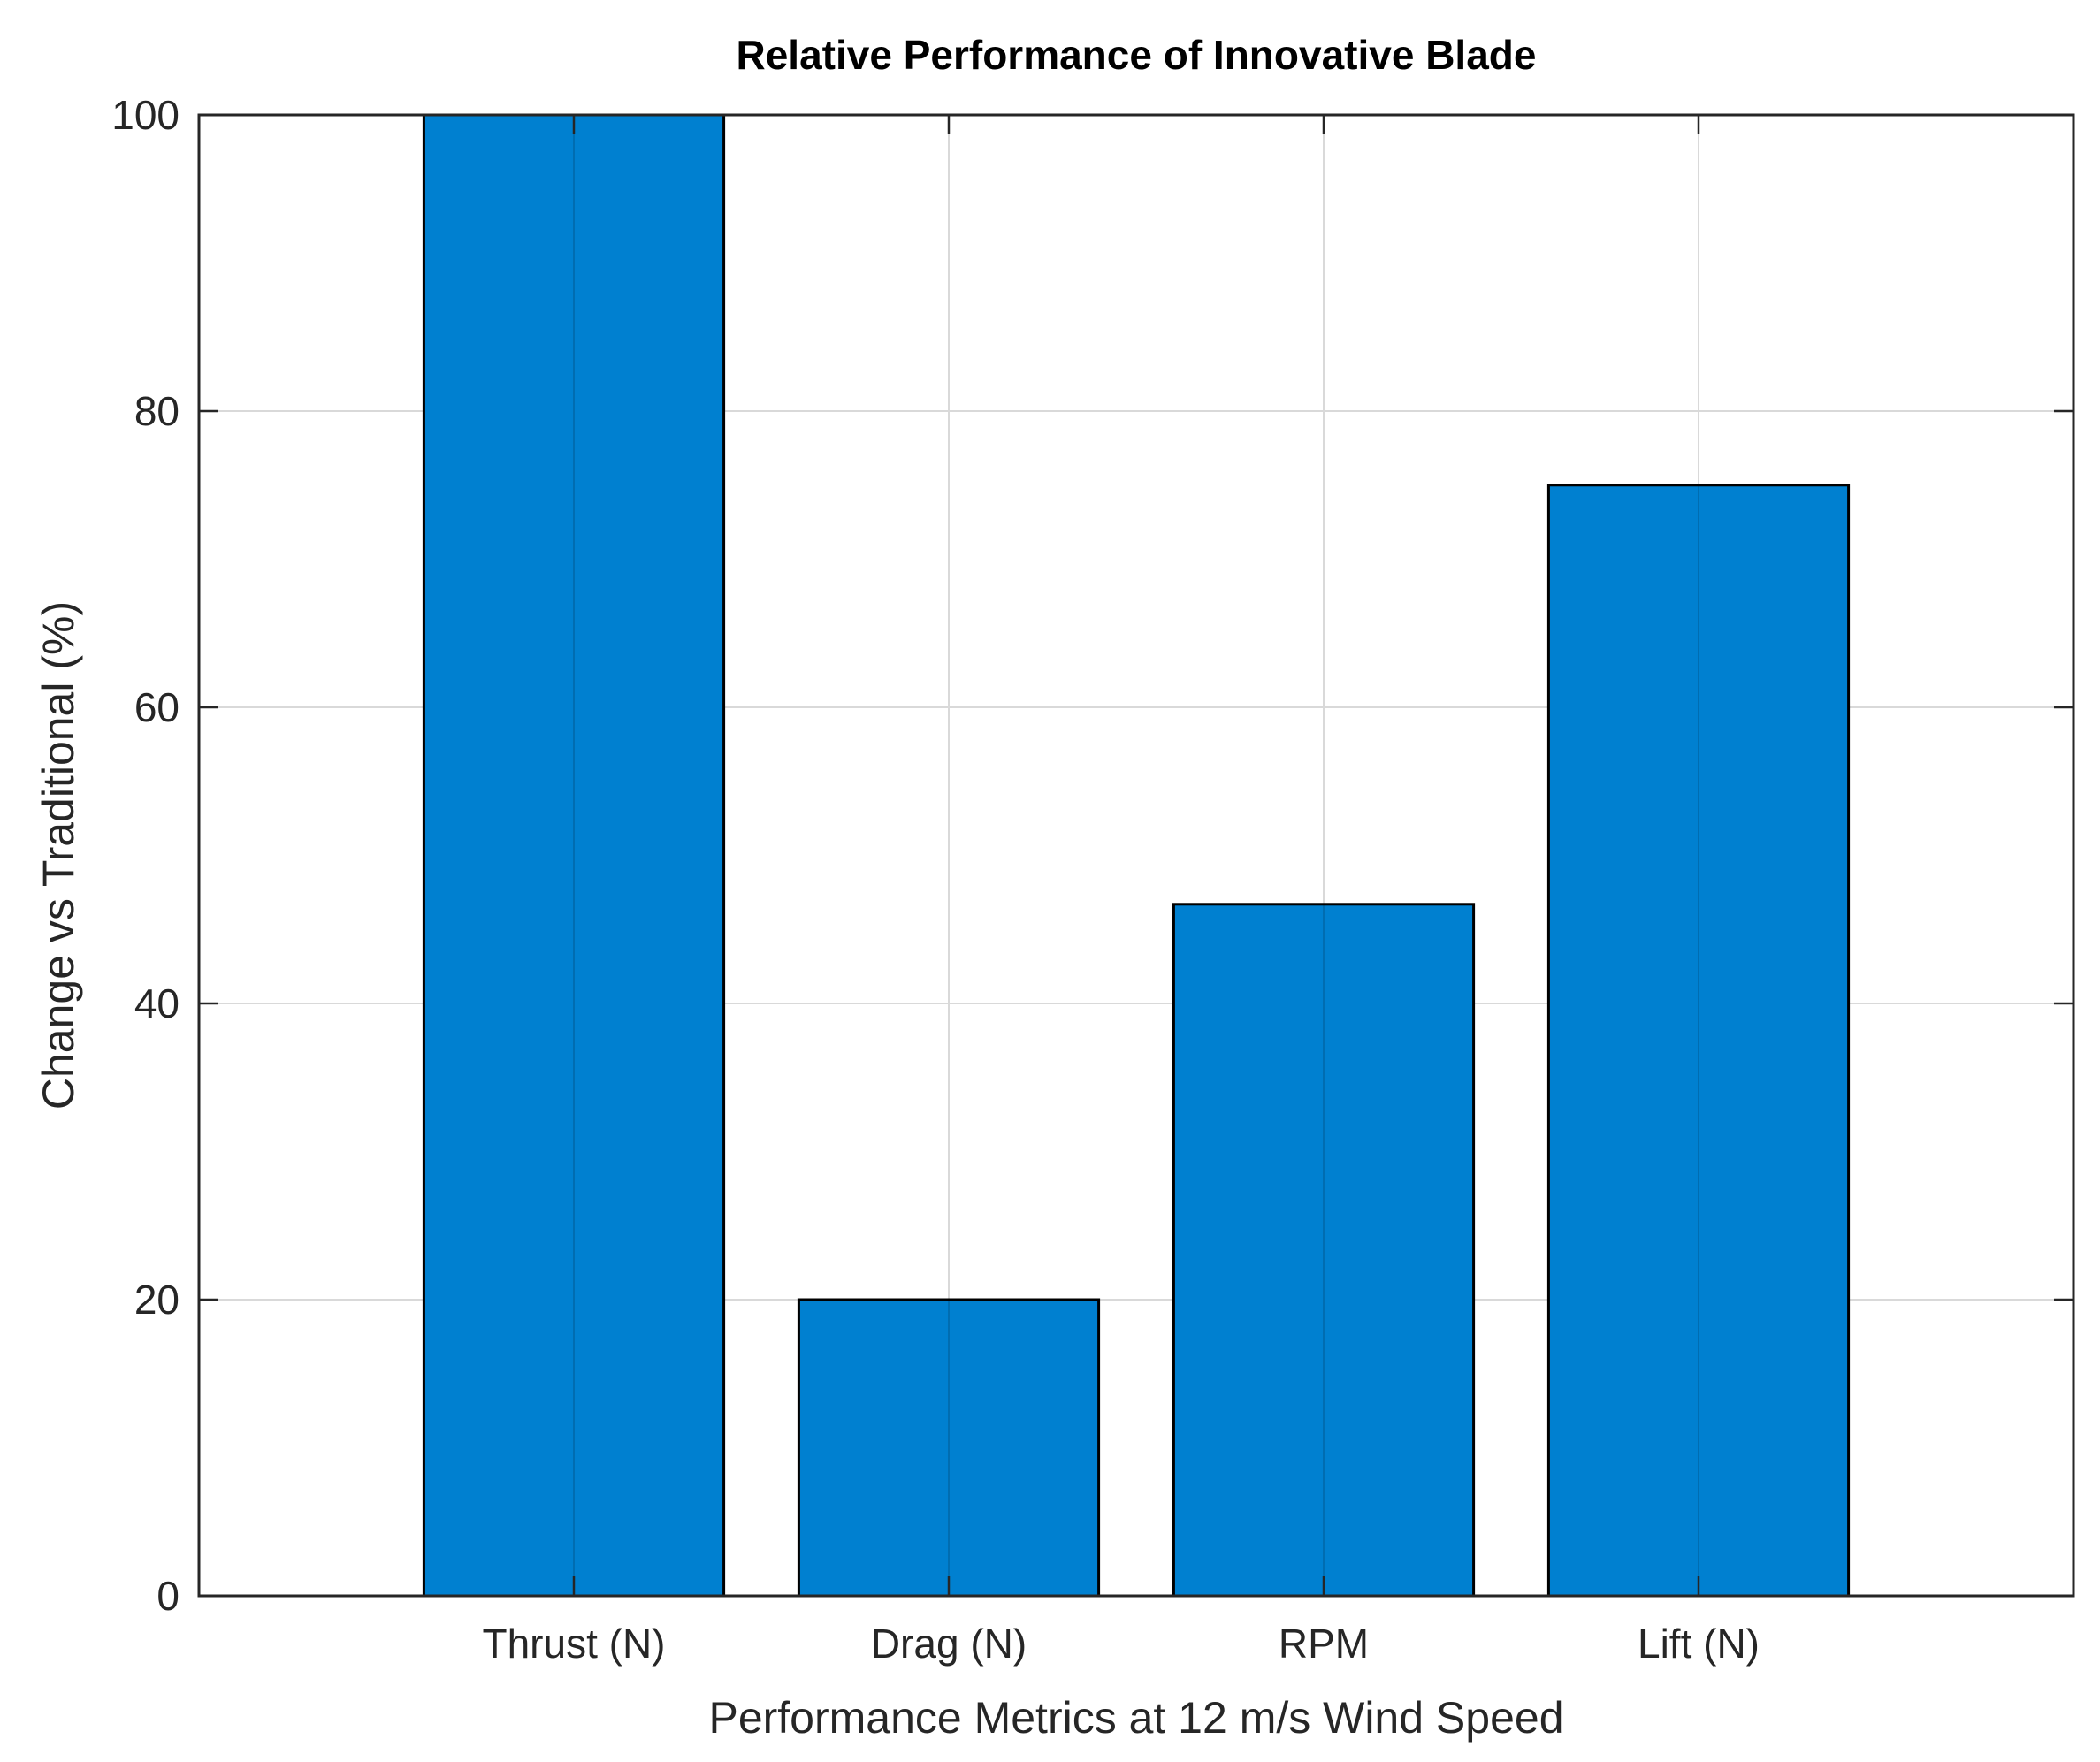  What do you see at coordinates (168, 1596) in the screenshot?
I see `y-tick-label: 0` at bounding box center [168, 1596].